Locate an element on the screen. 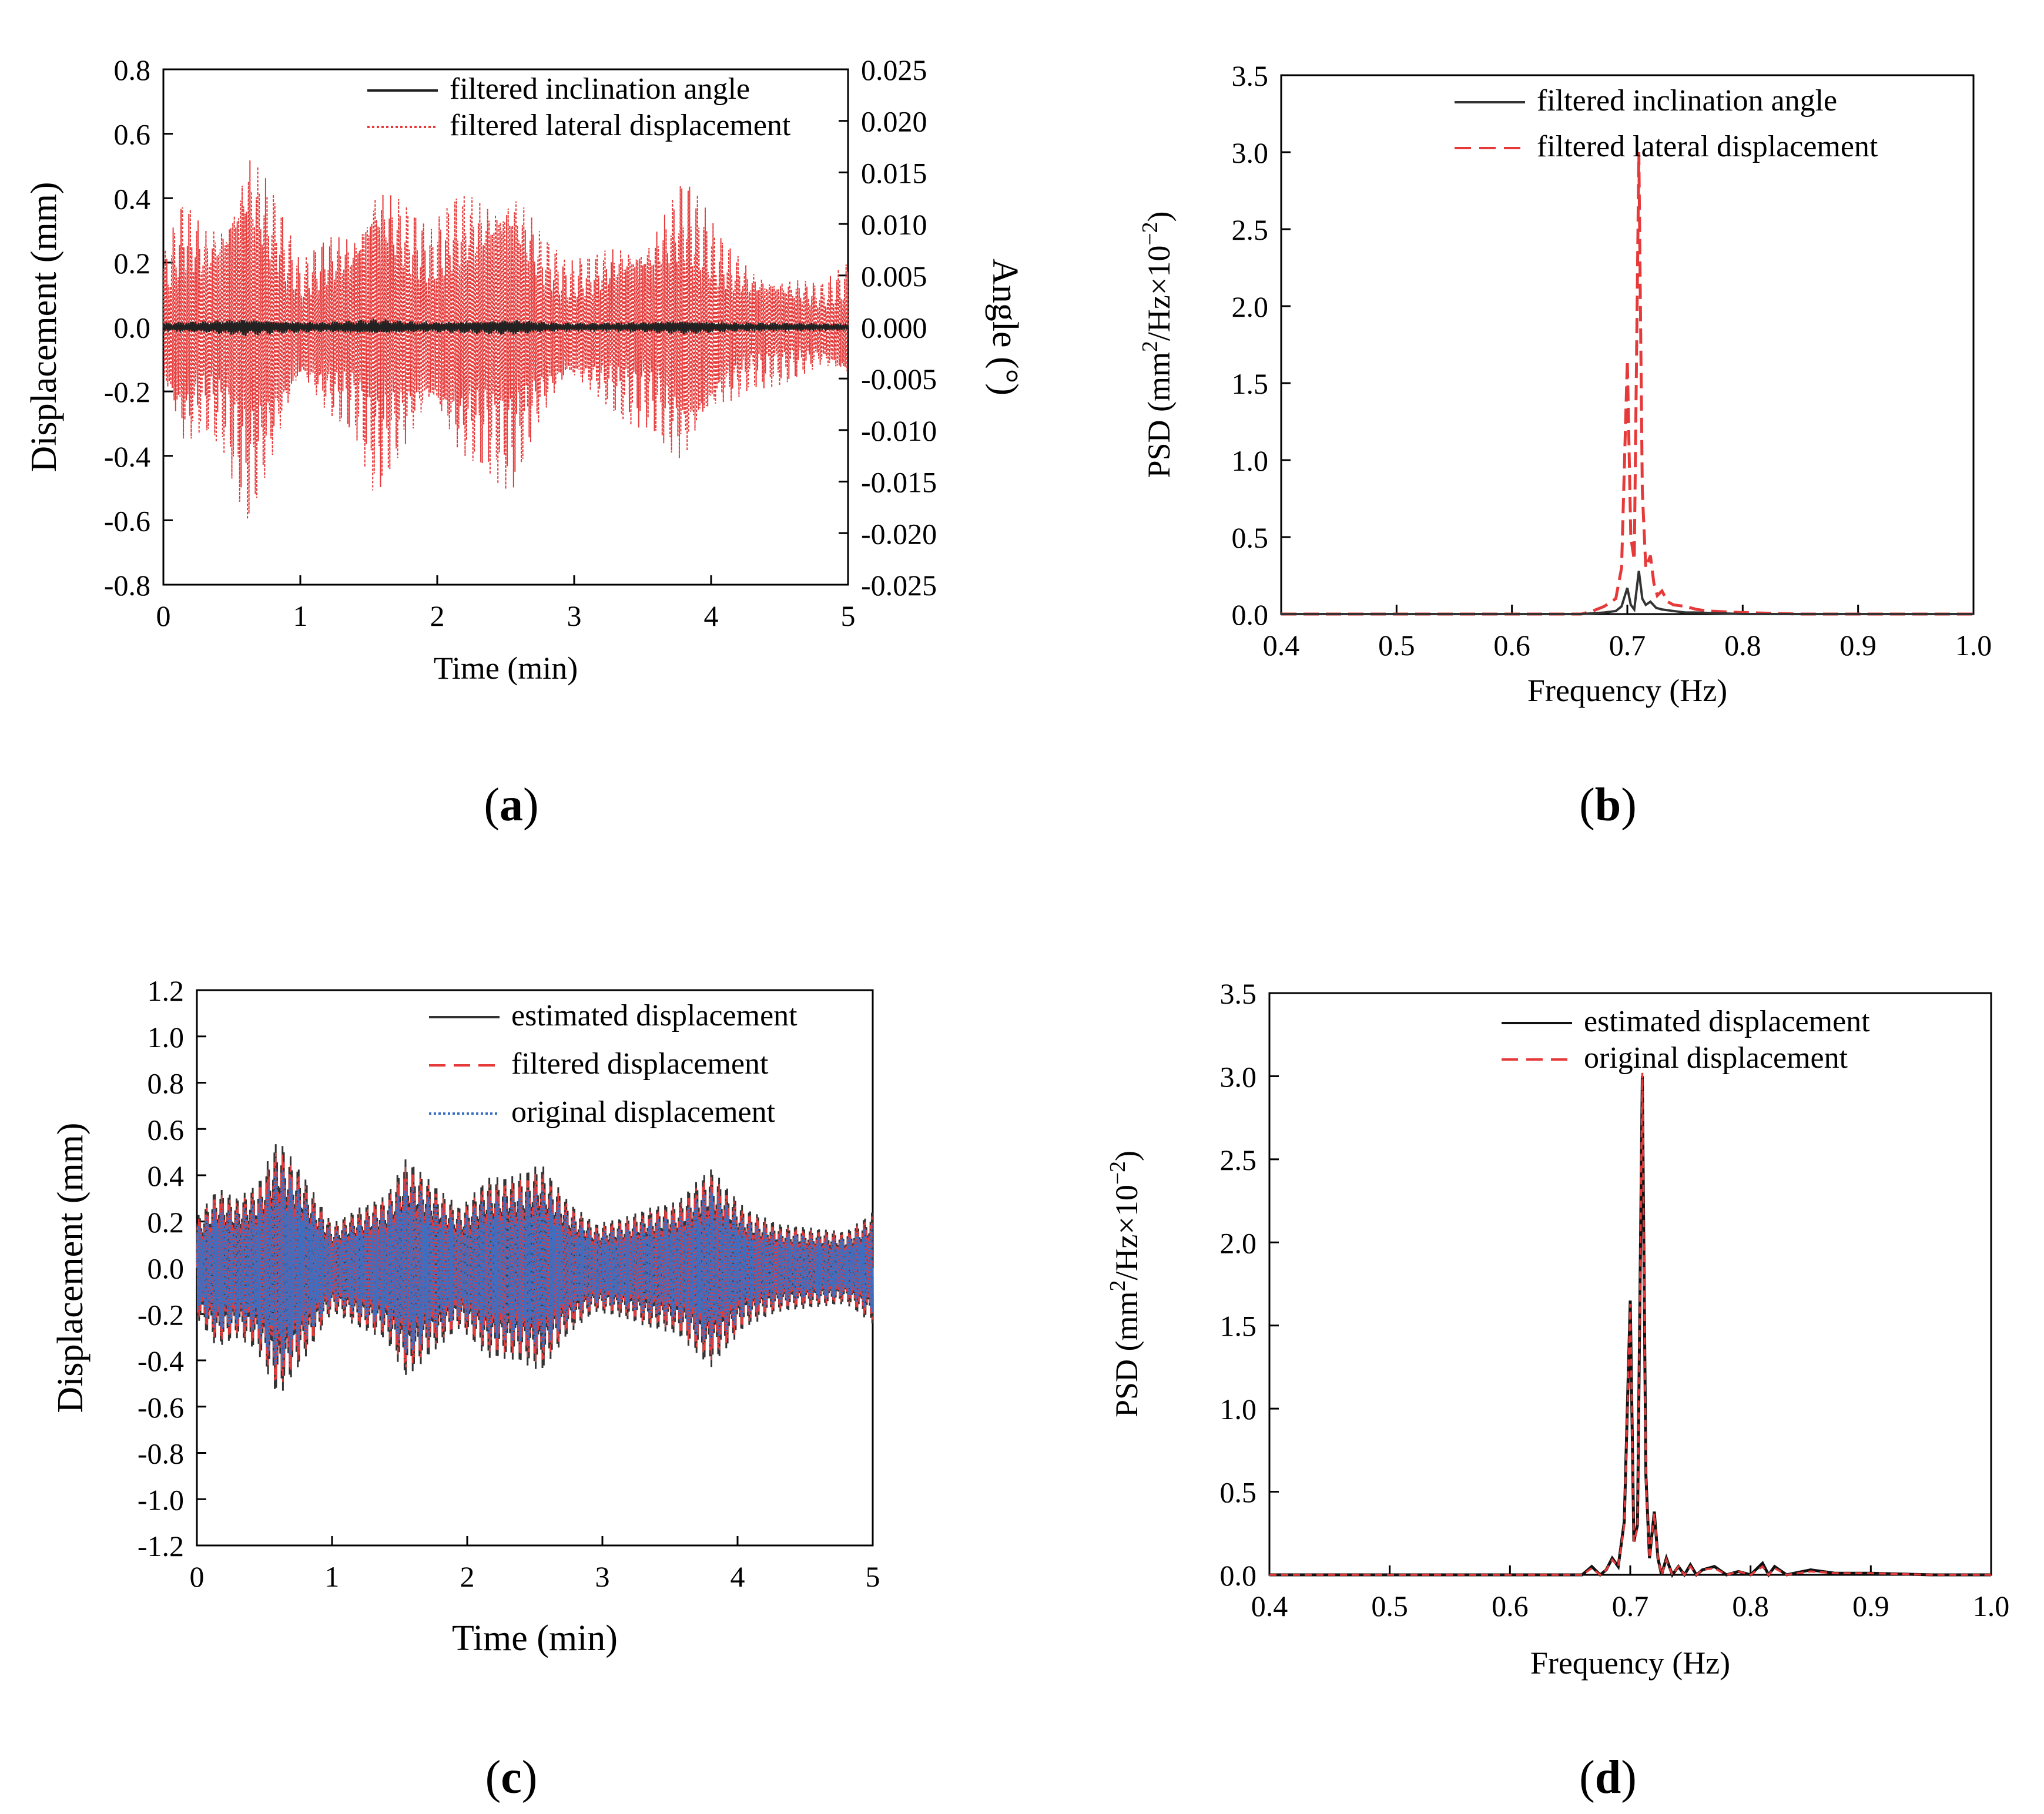 The height and width of the screenshot is (1814, 2044). y-tick-label-d: 1.0 is located at coordinates (1238, 1410).